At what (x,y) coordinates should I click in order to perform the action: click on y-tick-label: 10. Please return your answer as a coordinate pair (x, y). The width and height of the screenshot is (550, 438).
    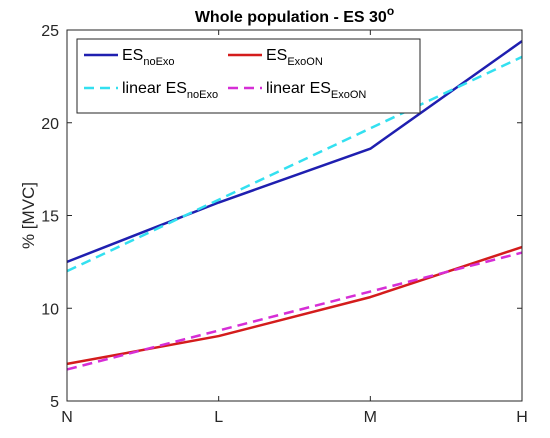
    Looking at the image, I should click on (50, 309).